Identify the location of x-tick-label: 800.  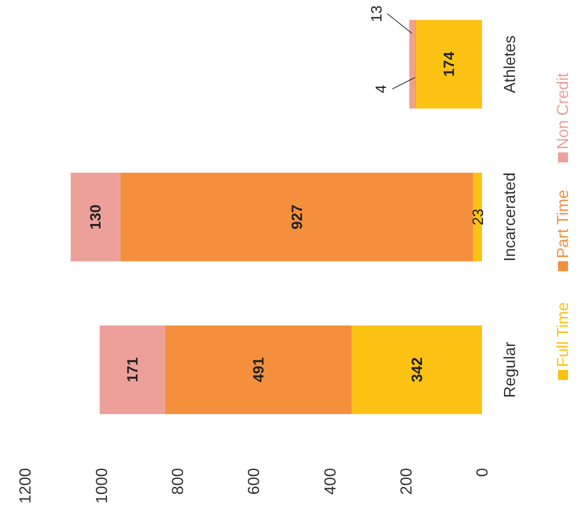
(178, 481).